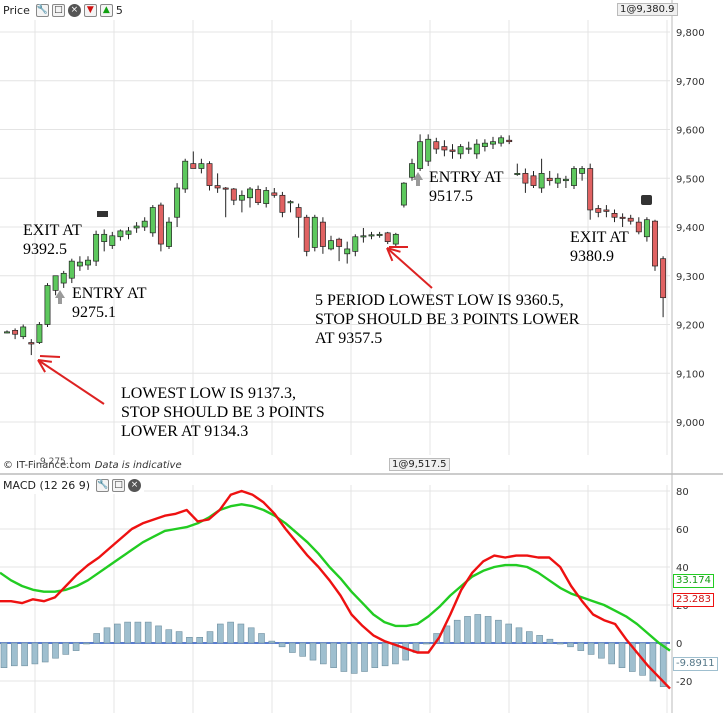  What do you see at coordinates (60, 297) in the screenshot?
I see `entry-arrow-icon` at bounding box center [60, 297].